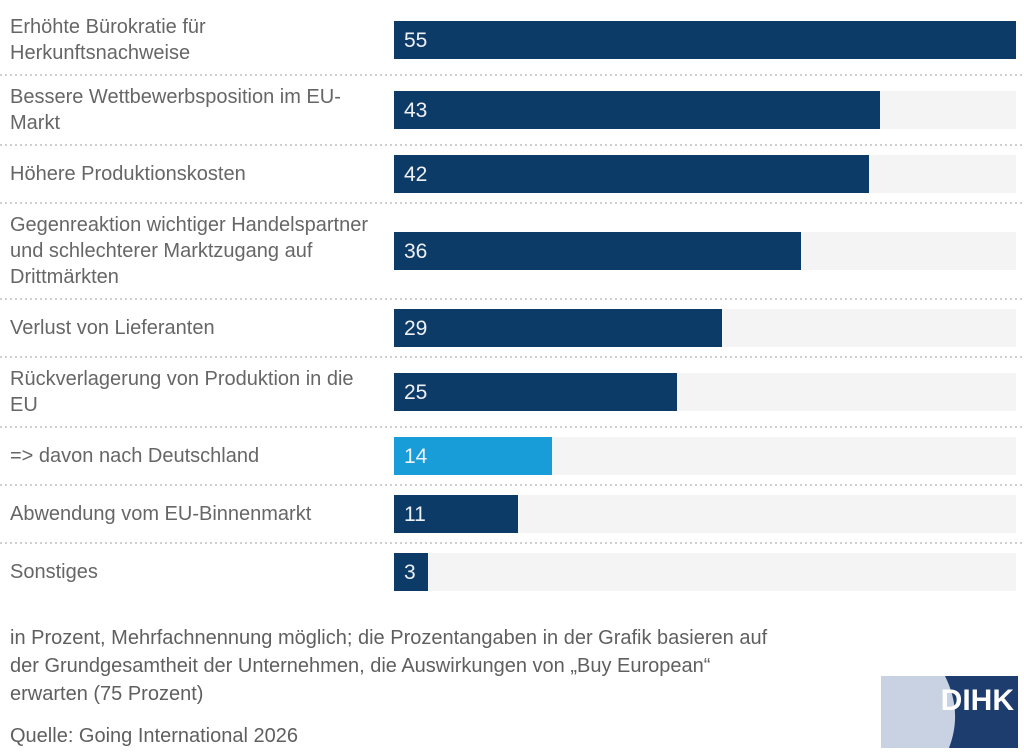  What do you see at coordinates (175, 110) in the screenshot?
I see `category-label: Bessere Wettbewerbsposition im EU-Markt` at bounding box center [175, 110].